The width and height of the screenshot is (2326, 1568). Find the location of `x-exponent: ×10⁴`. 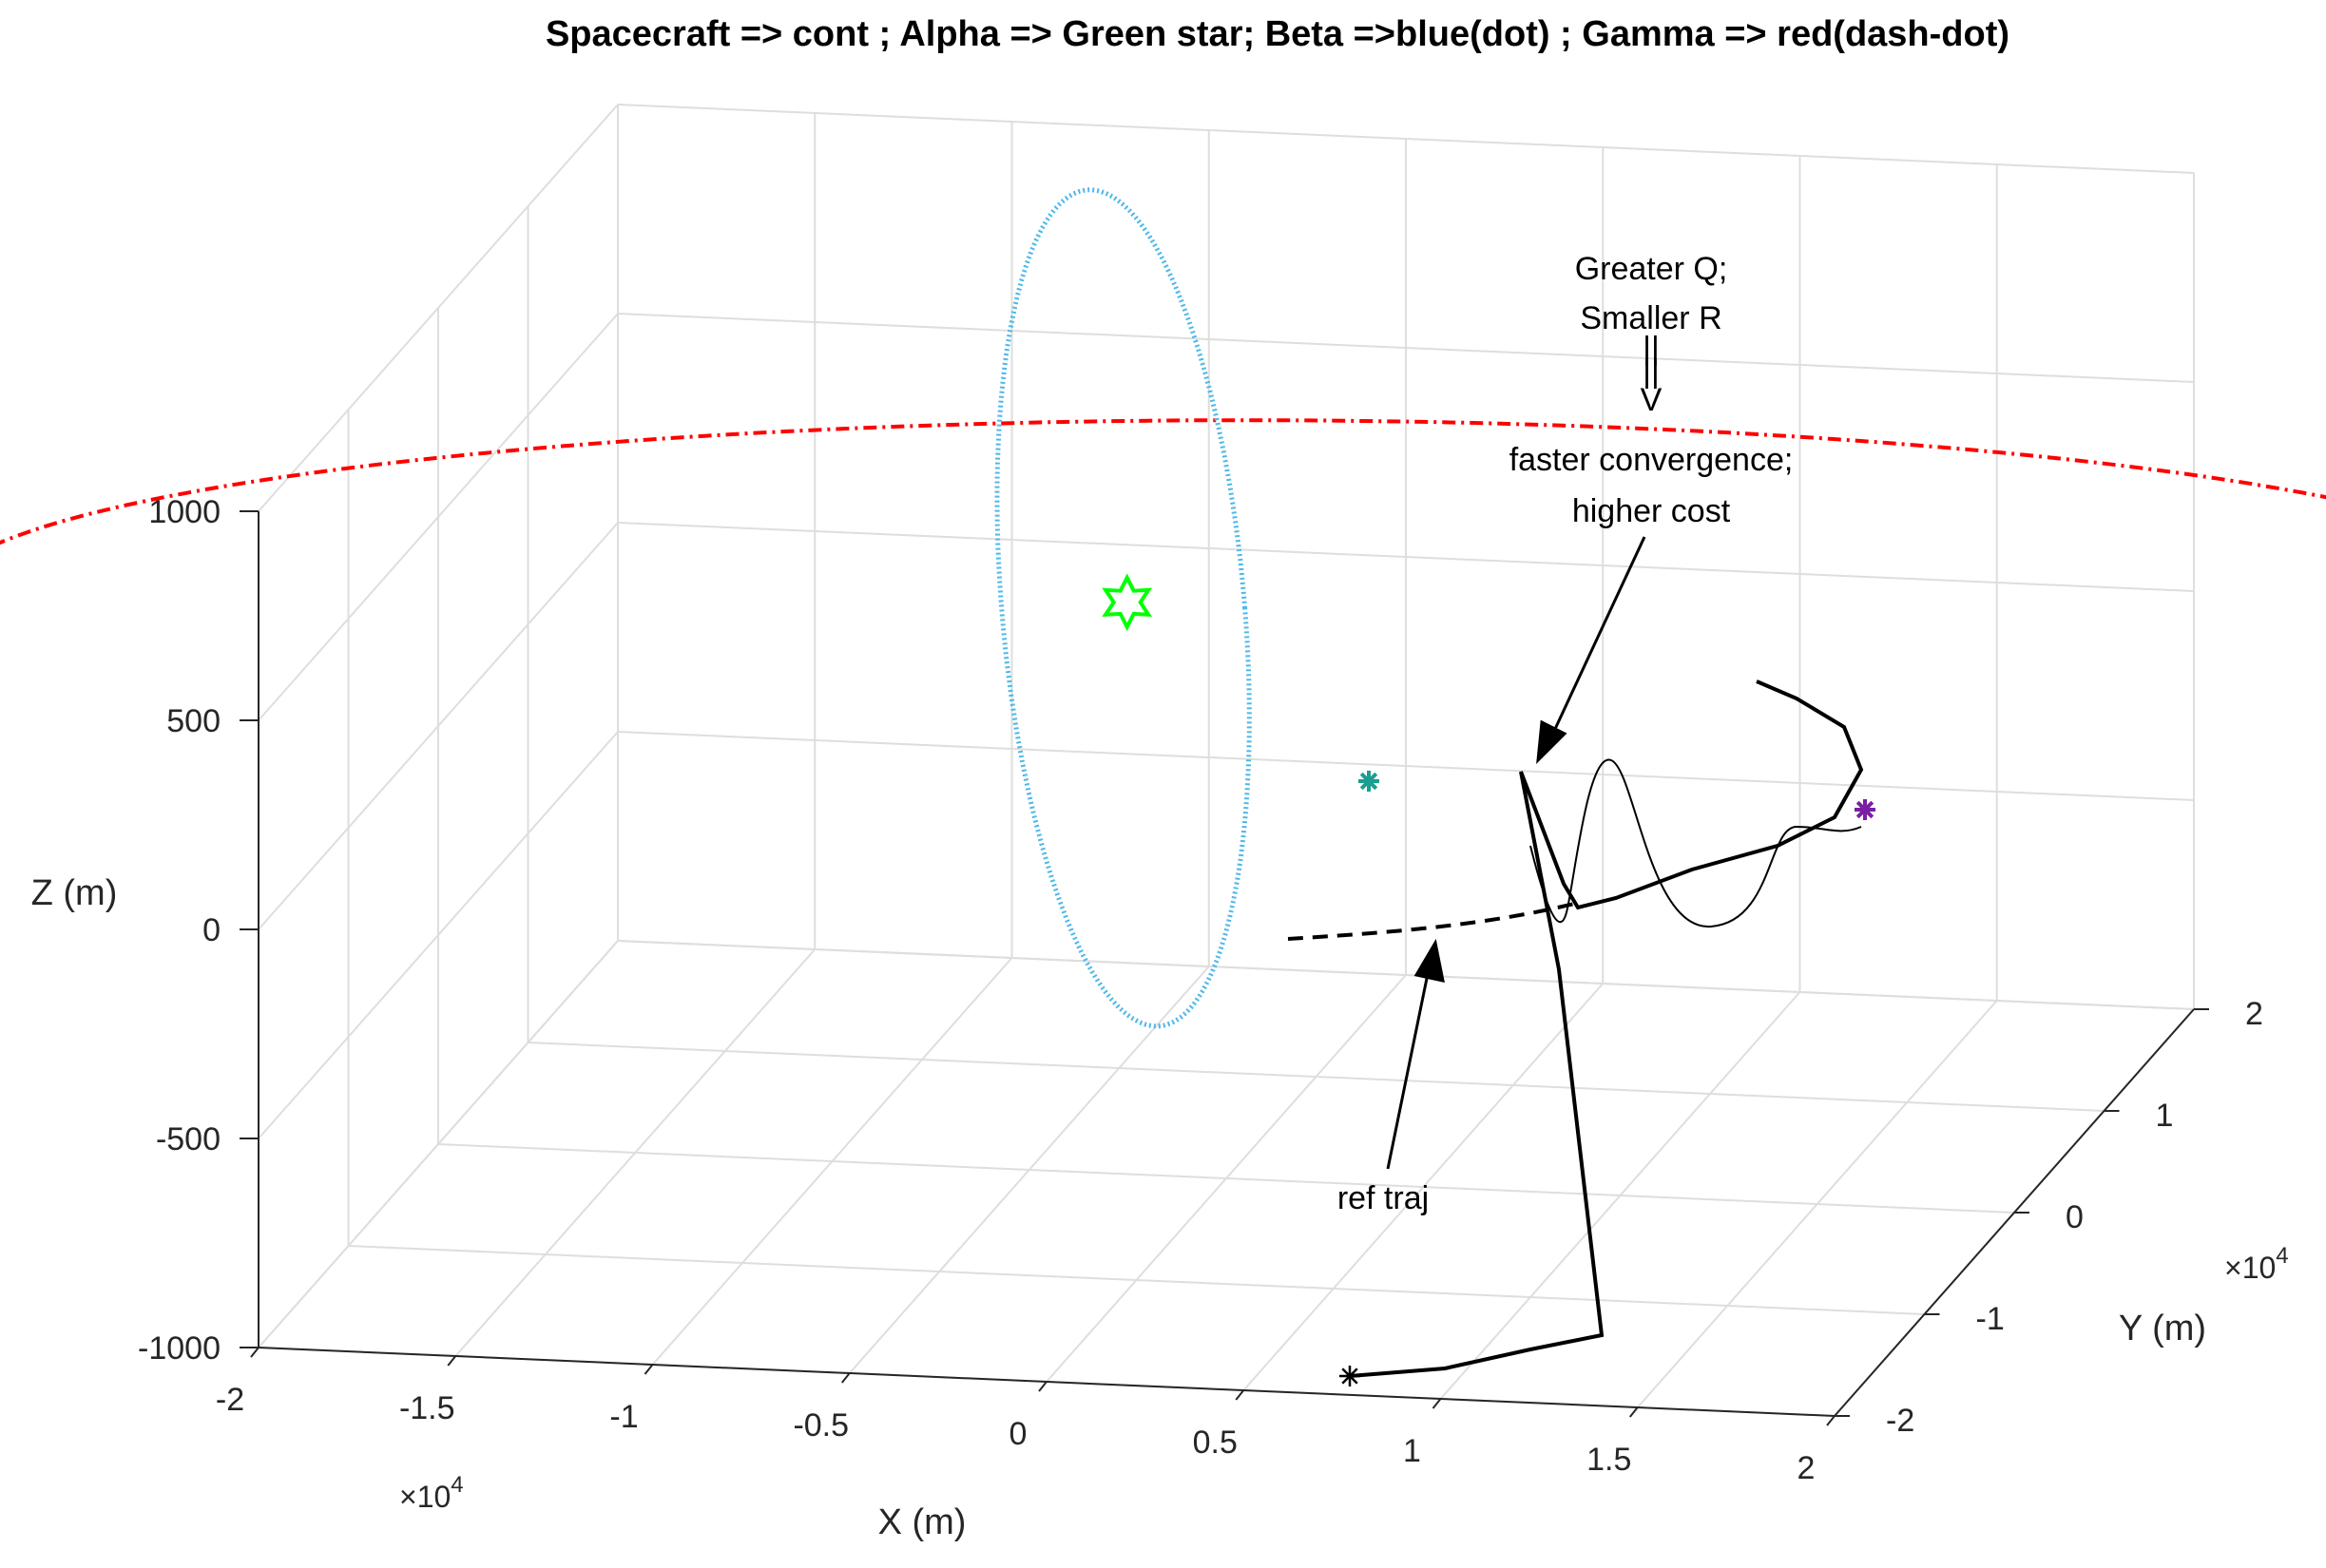

x-exponent: ×10⁴ is located at coordinates (432, 1493).